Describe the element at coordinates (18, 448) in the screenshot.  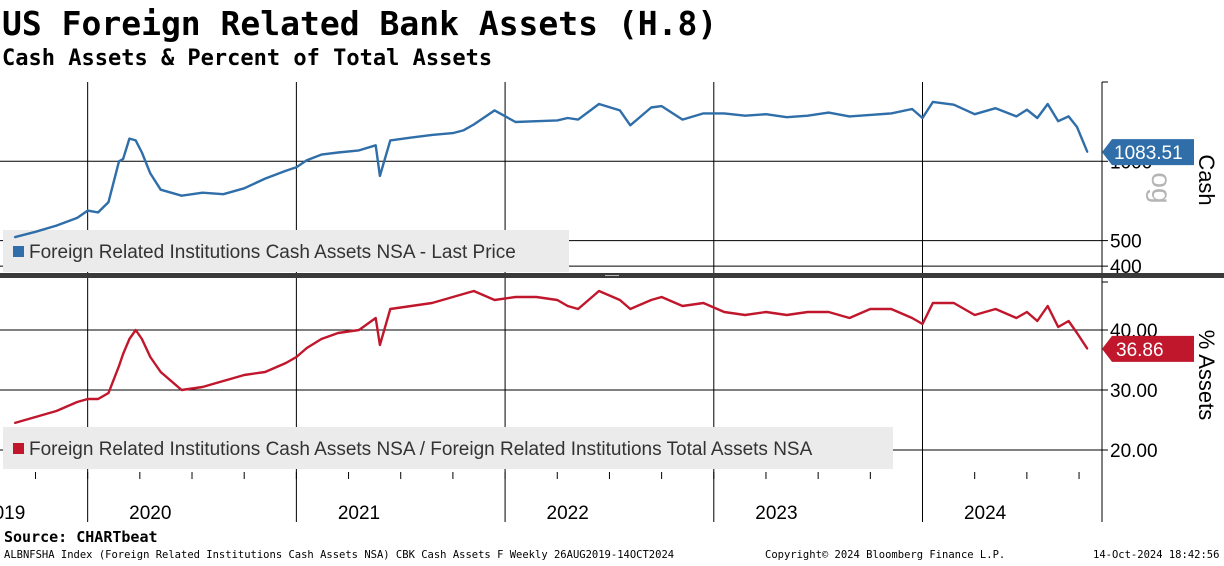
I see `bottom-legend-swatch` at that location.